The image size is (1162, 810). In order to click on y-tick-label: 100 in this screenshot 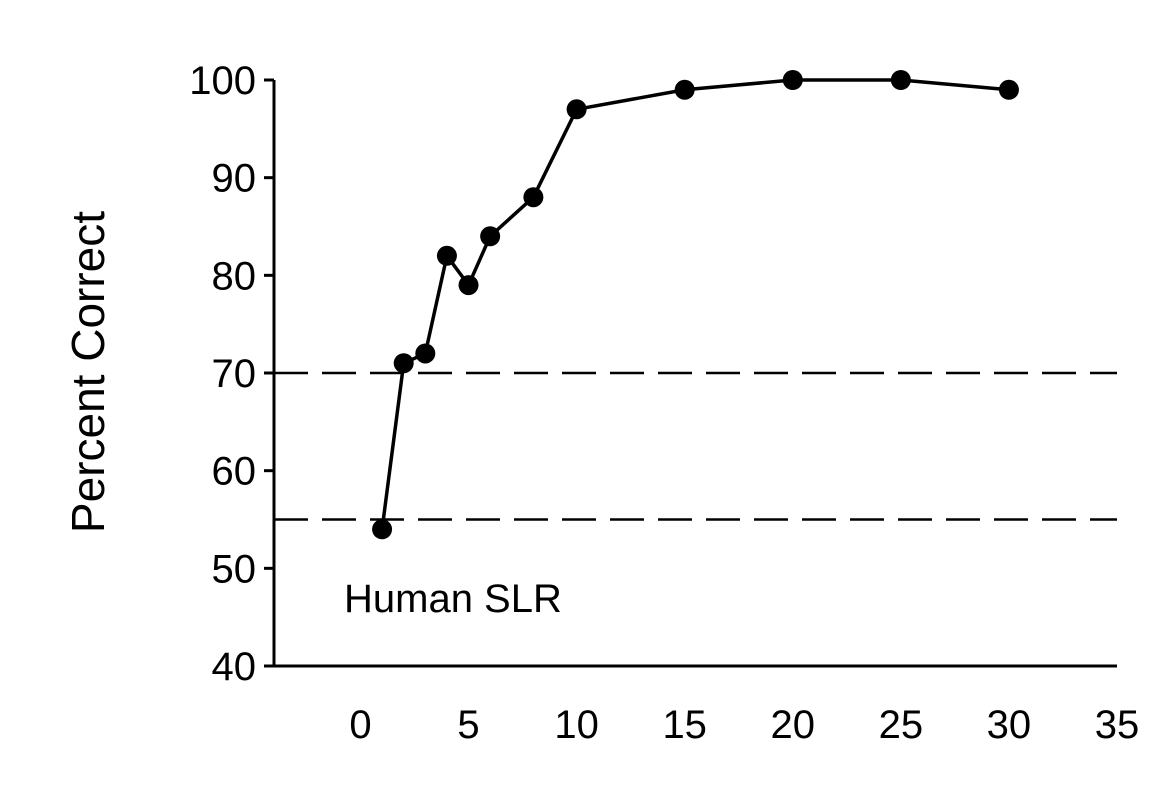, I will do `click(222, 81)`.